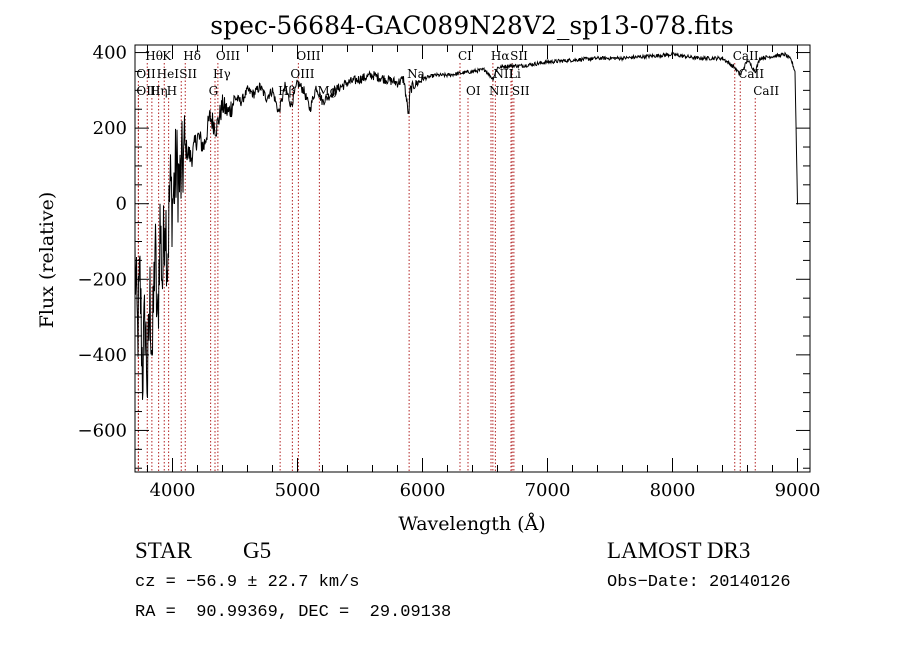 The height and width of the screenshot is (649, 900). What do you see at coordinates (102, 355) in the screenshot?
I see `y-tick-label: −400` at bounding box center [102, 355].